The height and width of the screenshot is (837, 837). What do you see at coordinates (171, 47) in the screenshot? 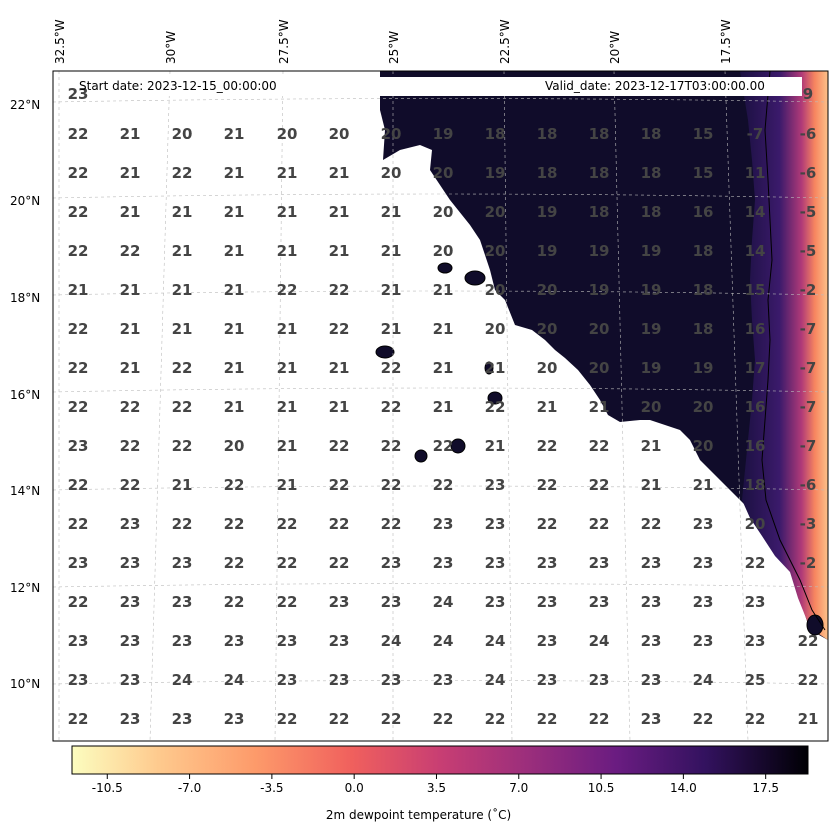
I see `longitude-label: 30°W` at bounding box center [171, 47].